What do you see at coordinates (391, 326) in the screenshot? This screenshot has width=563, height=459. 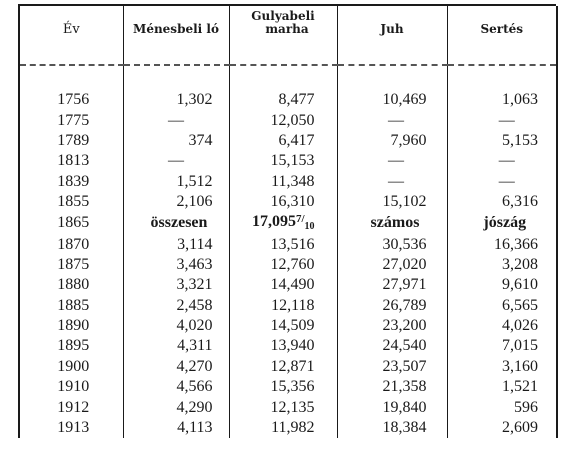 I see `cell-sheep: 23,200` at bounding box center [391, 326].